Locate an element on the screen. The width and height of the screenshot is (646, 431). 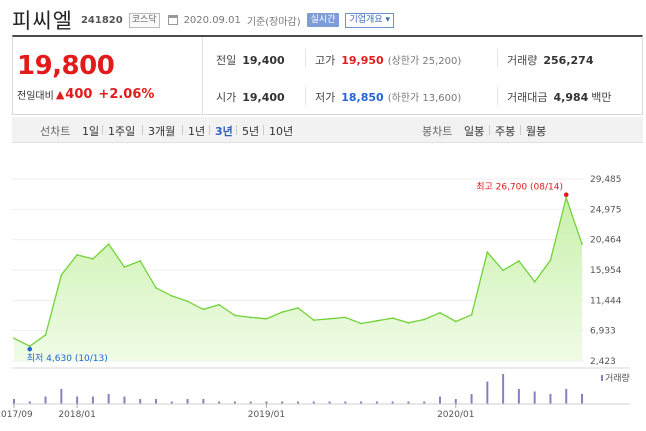
y-tick-label: 11,444 is located at coordinates (606, 301).